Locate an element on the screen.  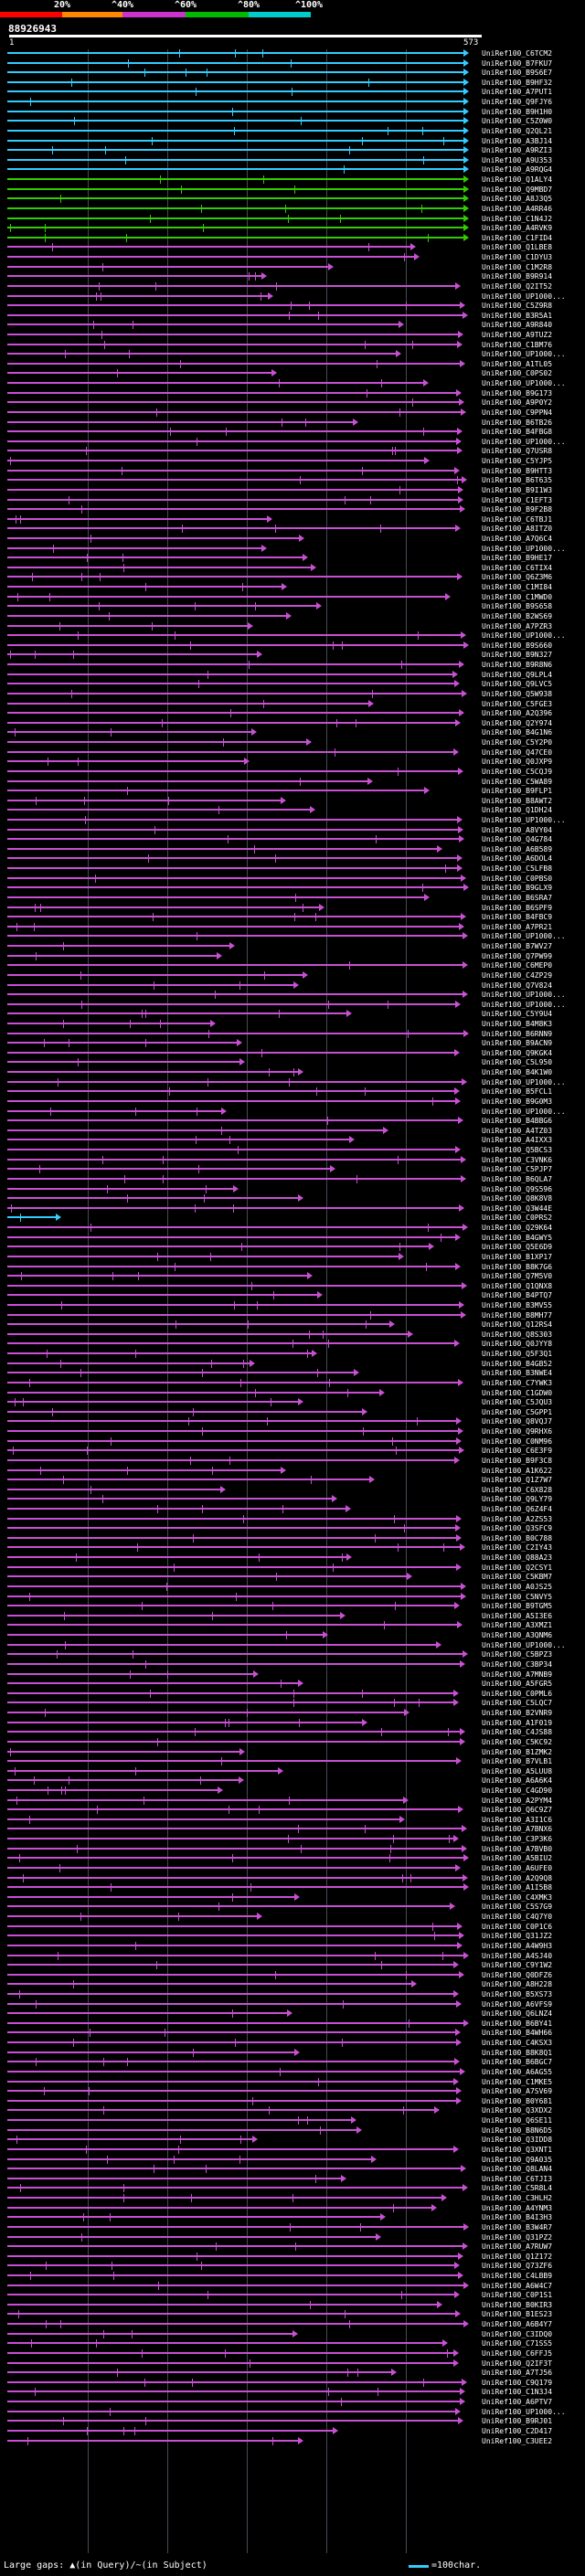
hit-row: UniRef100_A9R840 is located at coordinates (293, 325).